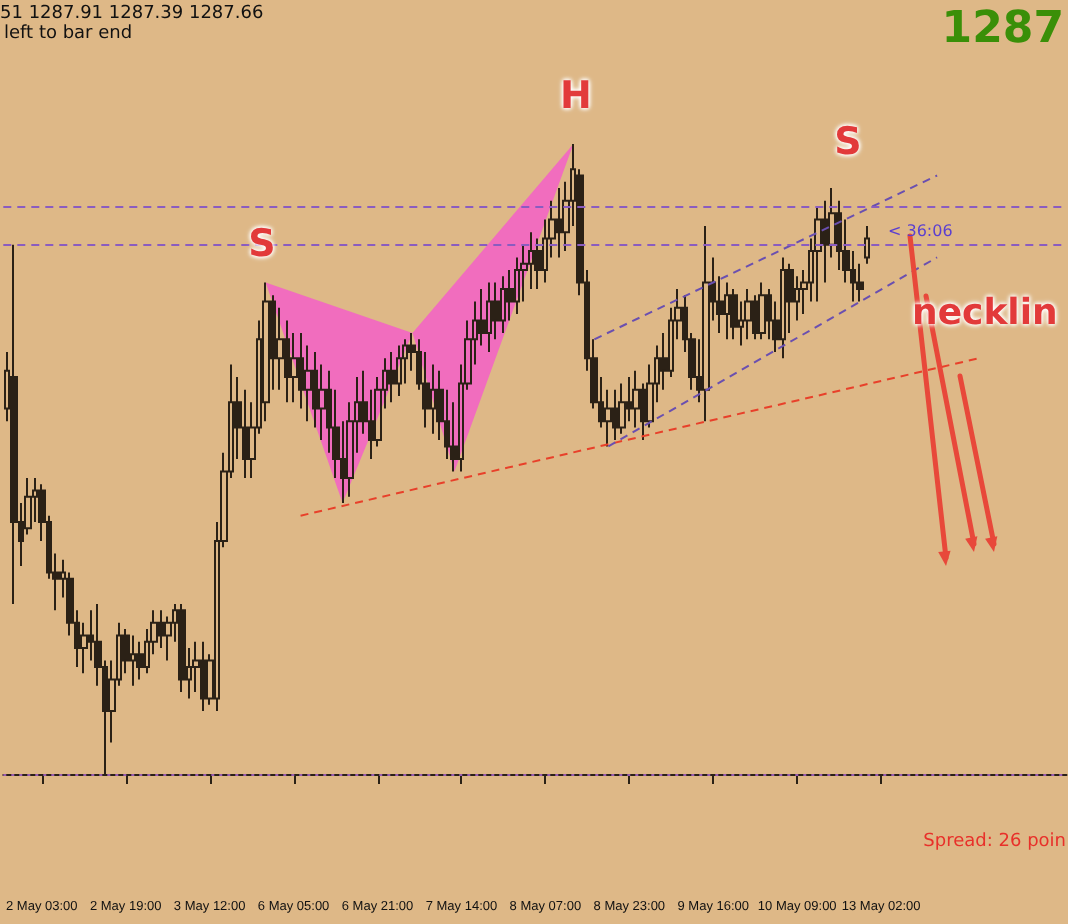 This screenshot has height=924, width=1068. Describe the element at coordinates (1002, 29) in the screenshot. I see `text: 1287` at that location.